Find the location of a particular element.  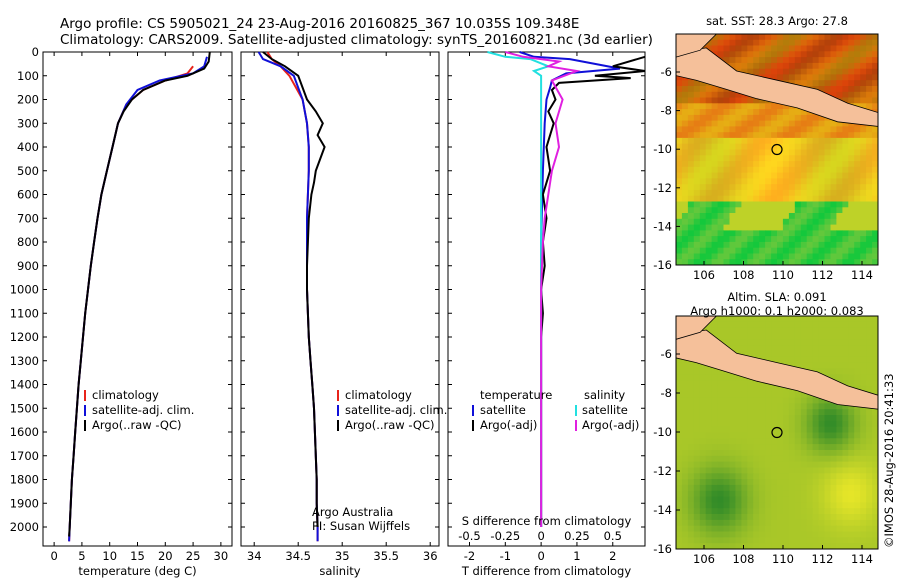

depth-tick-label: 300 is located at coordinates (28, 123).